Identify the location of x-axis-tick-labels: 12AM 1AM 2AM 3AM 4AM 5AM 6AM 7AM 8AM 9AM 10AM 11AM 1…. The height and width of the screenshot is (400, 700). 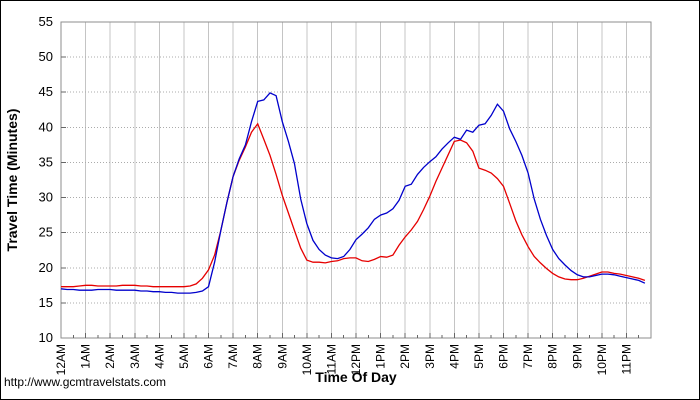
(343, 359).